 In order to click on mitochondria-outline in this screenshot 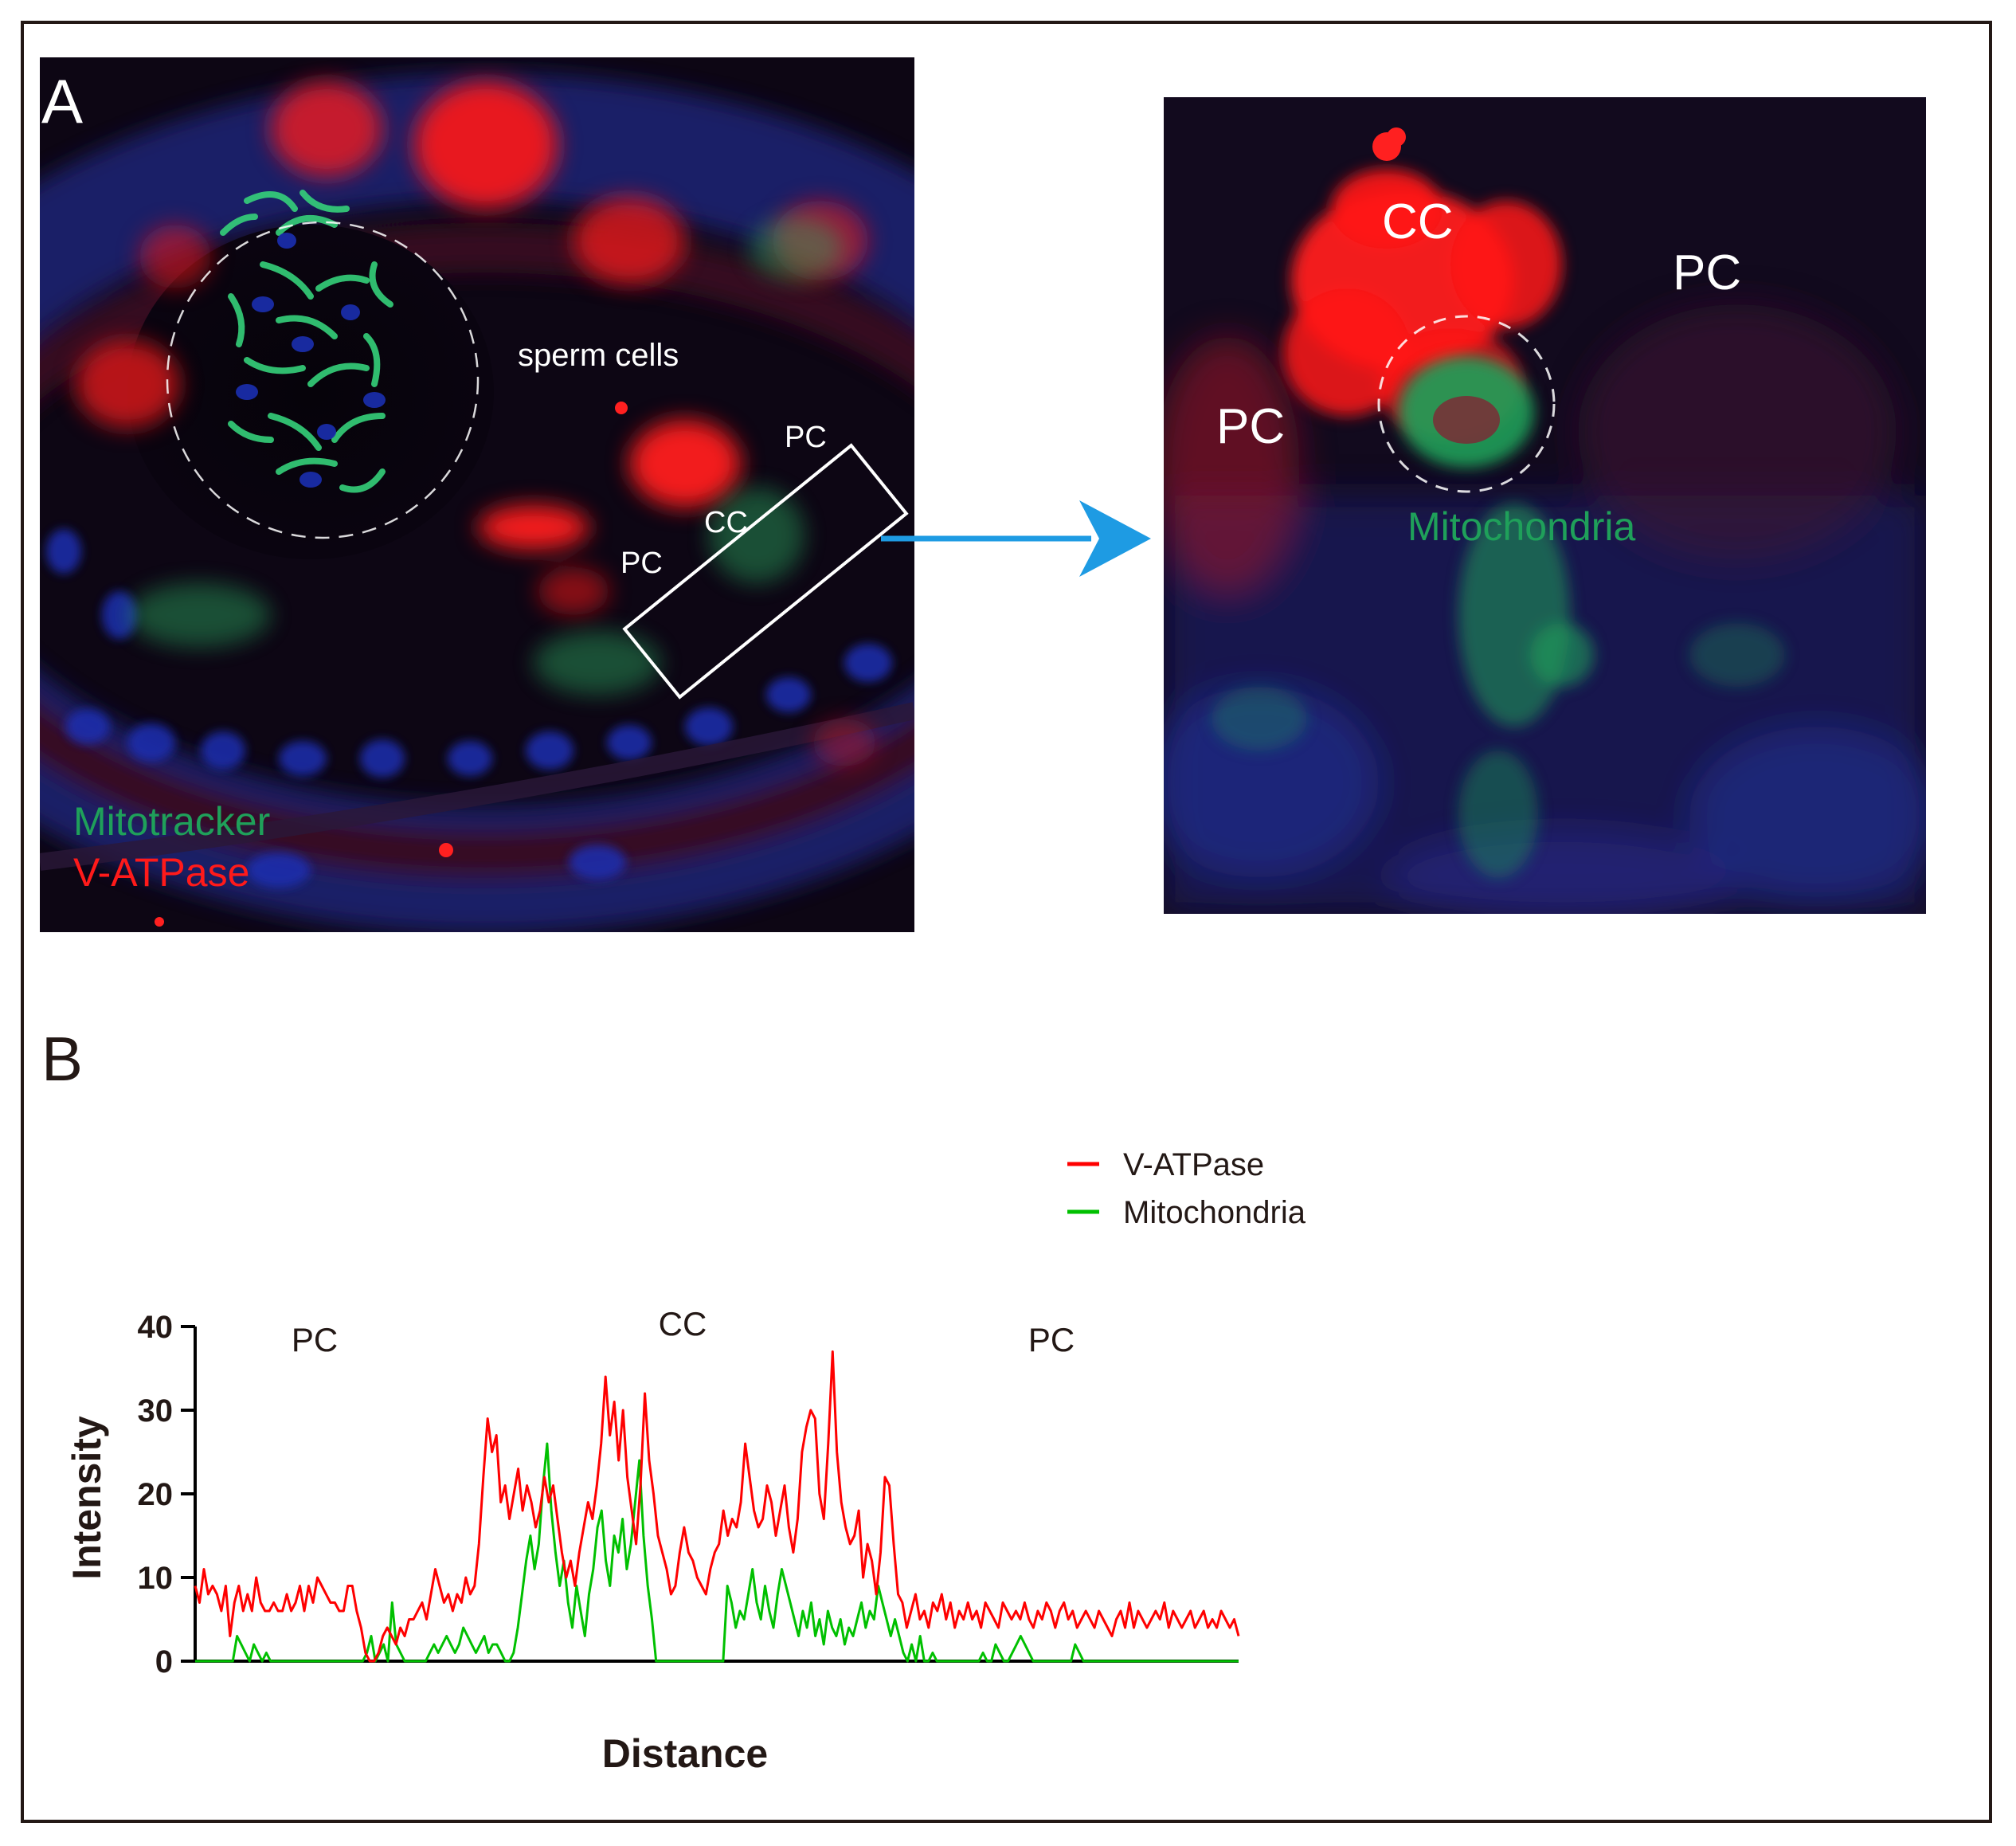, I will do `click(1467, 404)`.